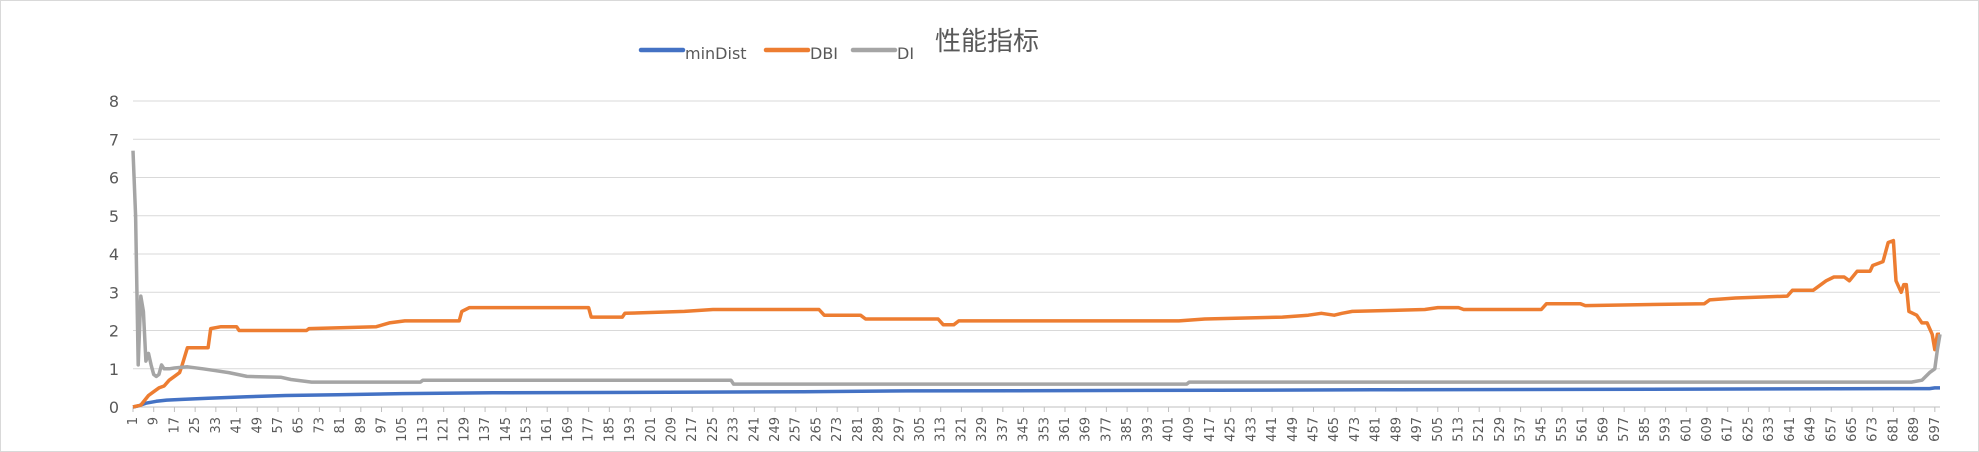 Image resolution: width=1979 pixels, height=452 pixels. What do you see at coordinates (1065, 429) in the screenshot?
I see `x-tick-label: 361` at bounding box center [1065, 429].